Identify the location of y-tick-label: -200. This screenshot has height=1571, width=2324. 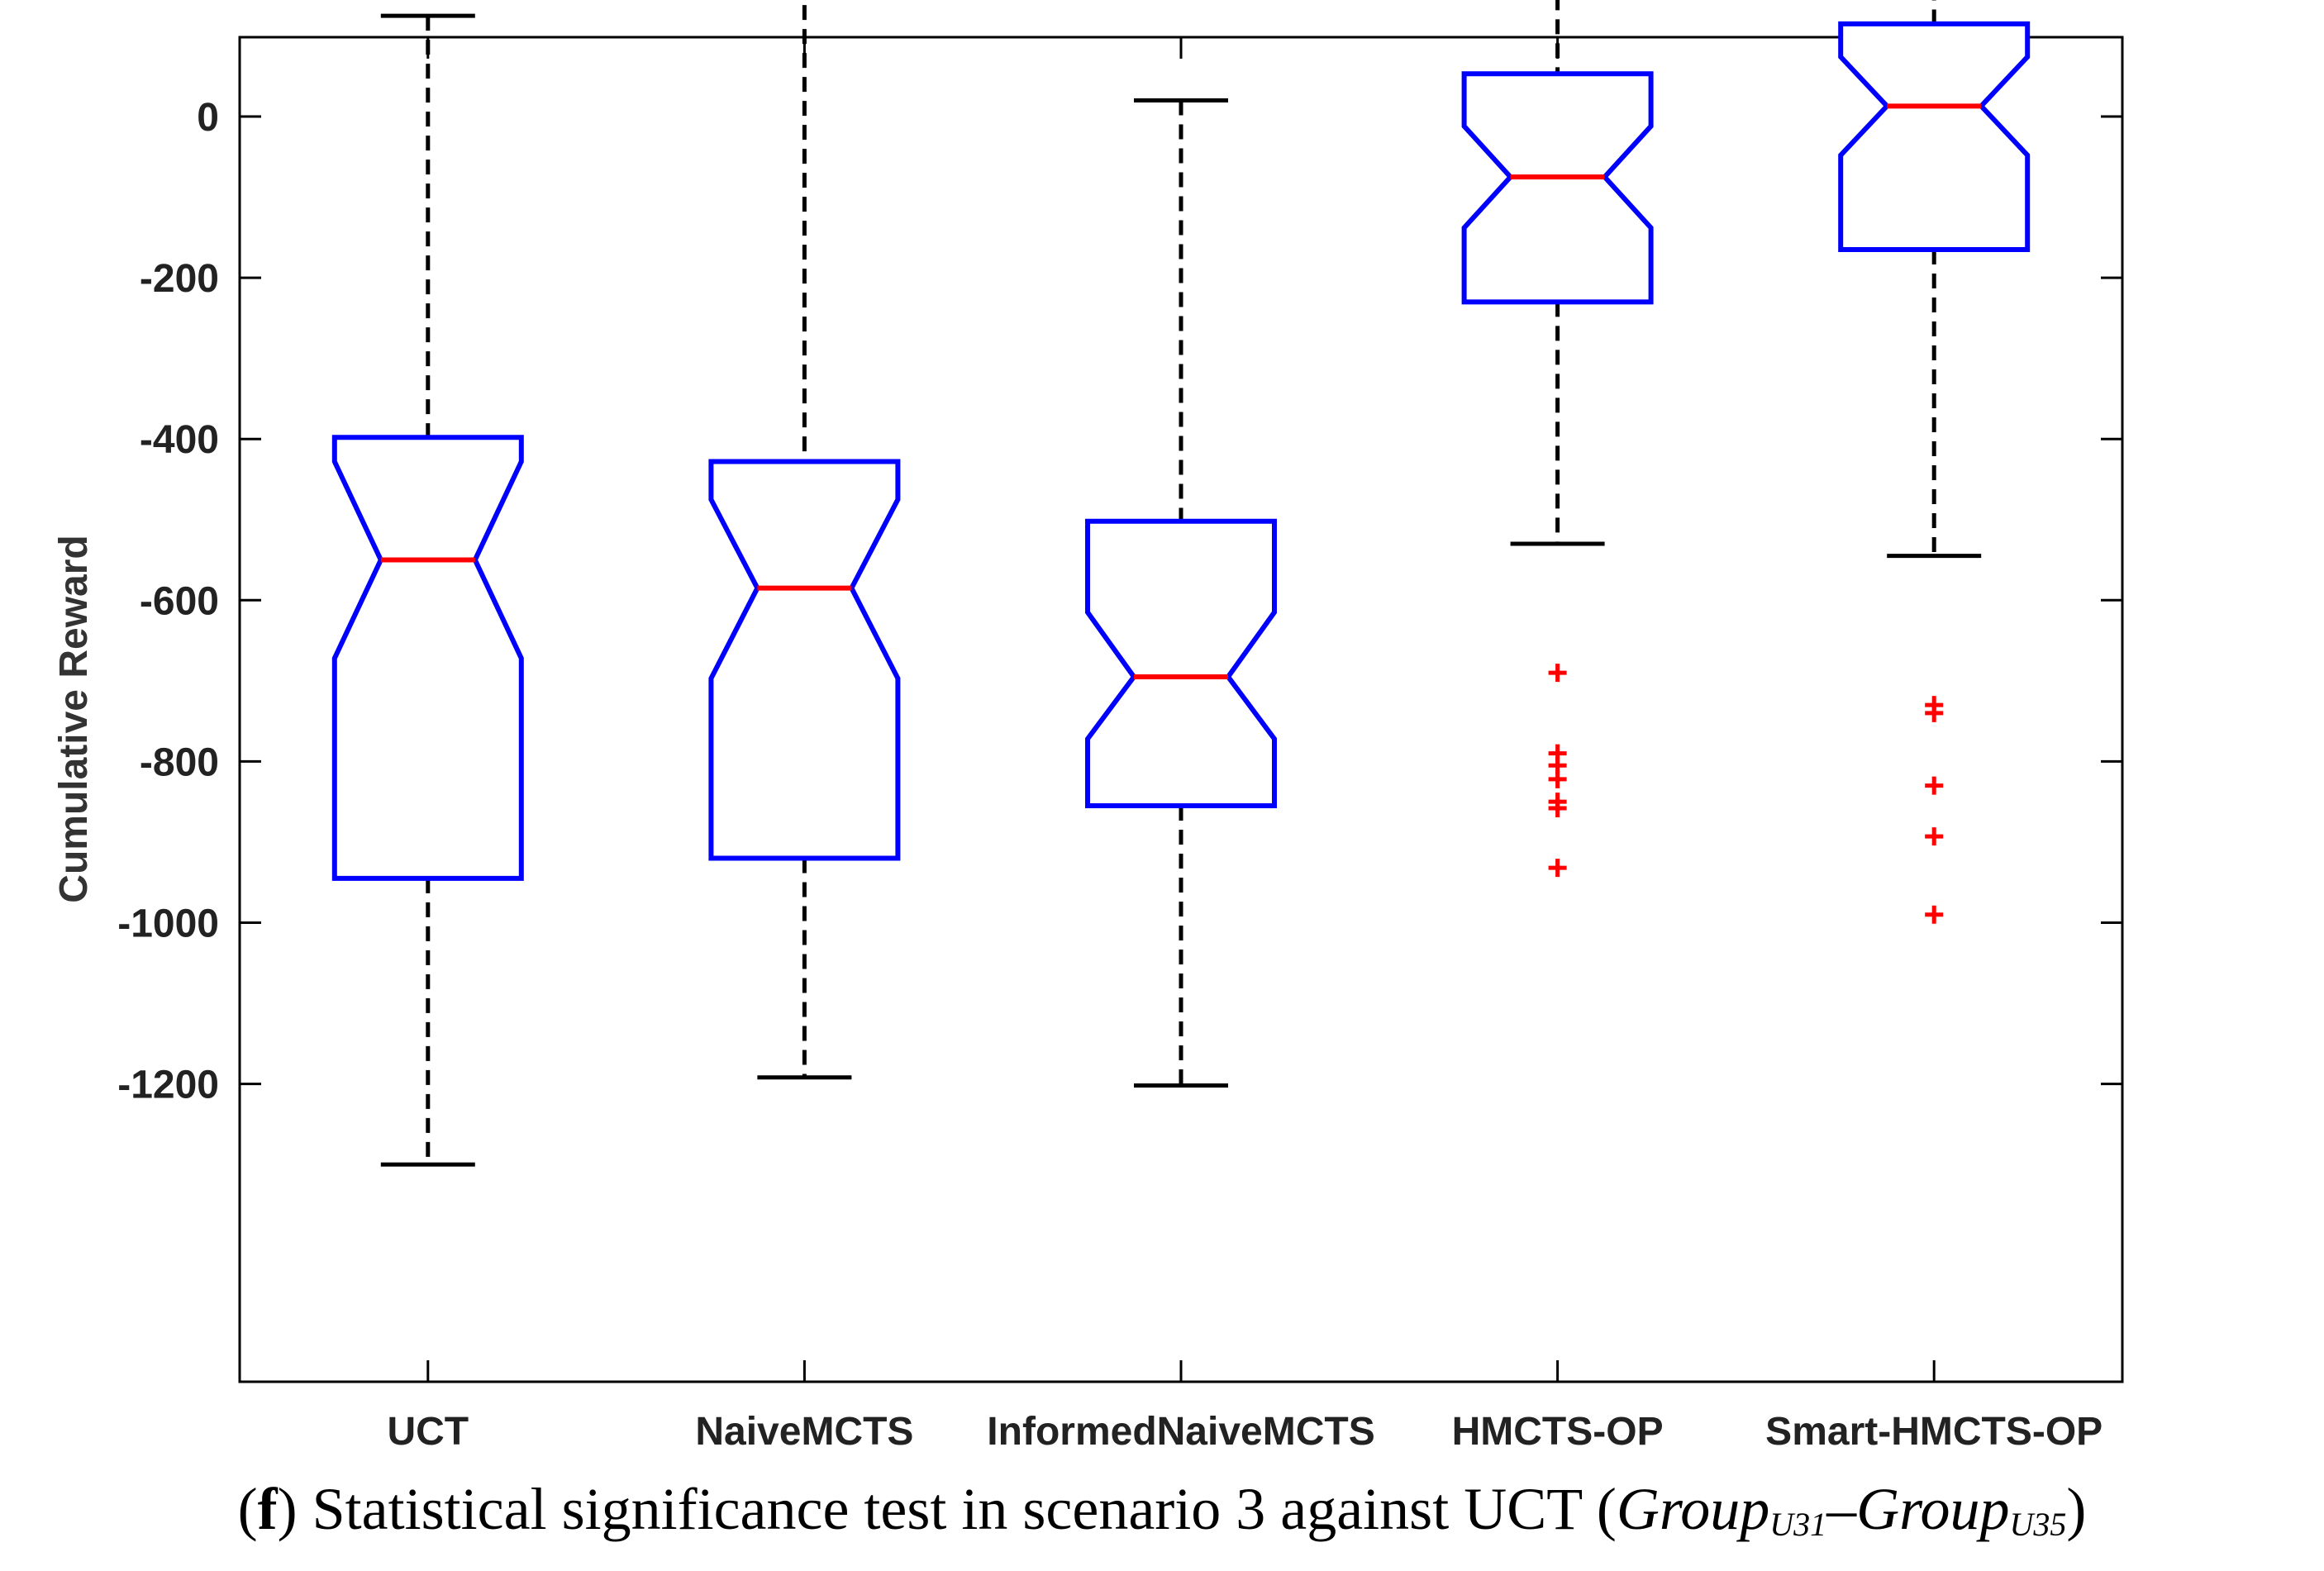
(179, 279).